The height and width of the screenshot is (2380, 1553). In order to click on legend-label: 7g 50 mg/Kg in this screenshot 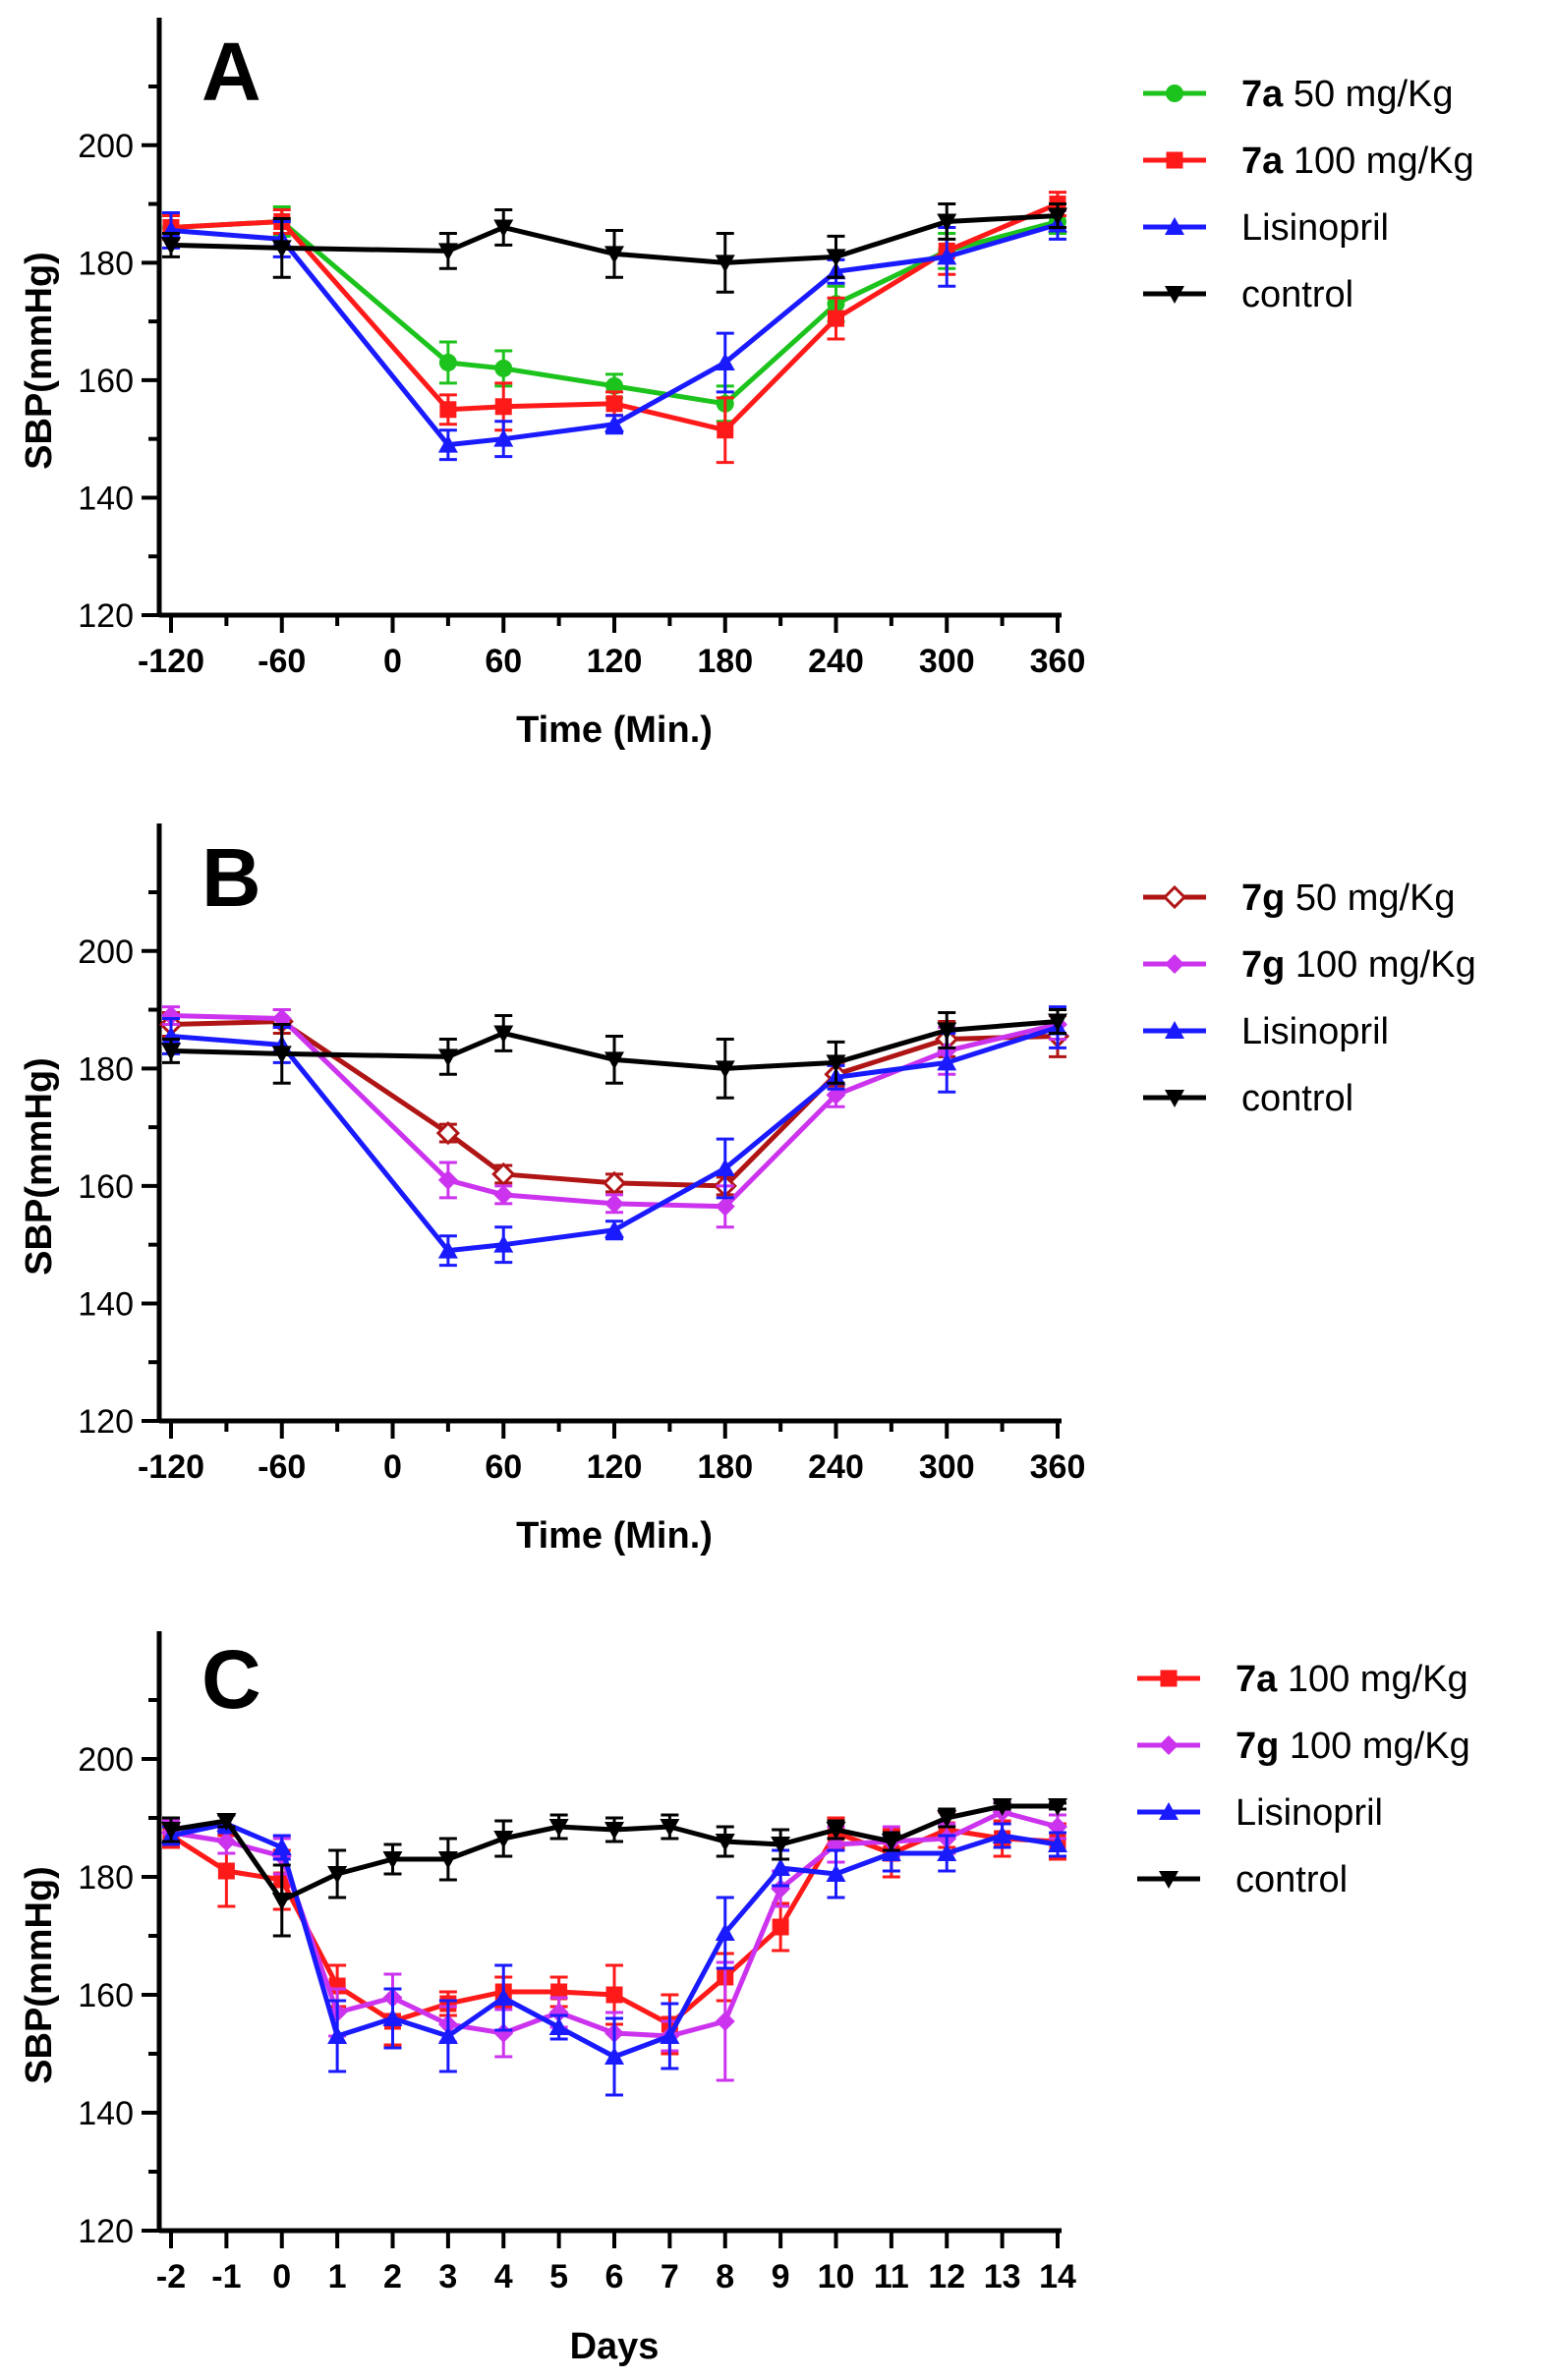, I will do `click(1349, 898)`.